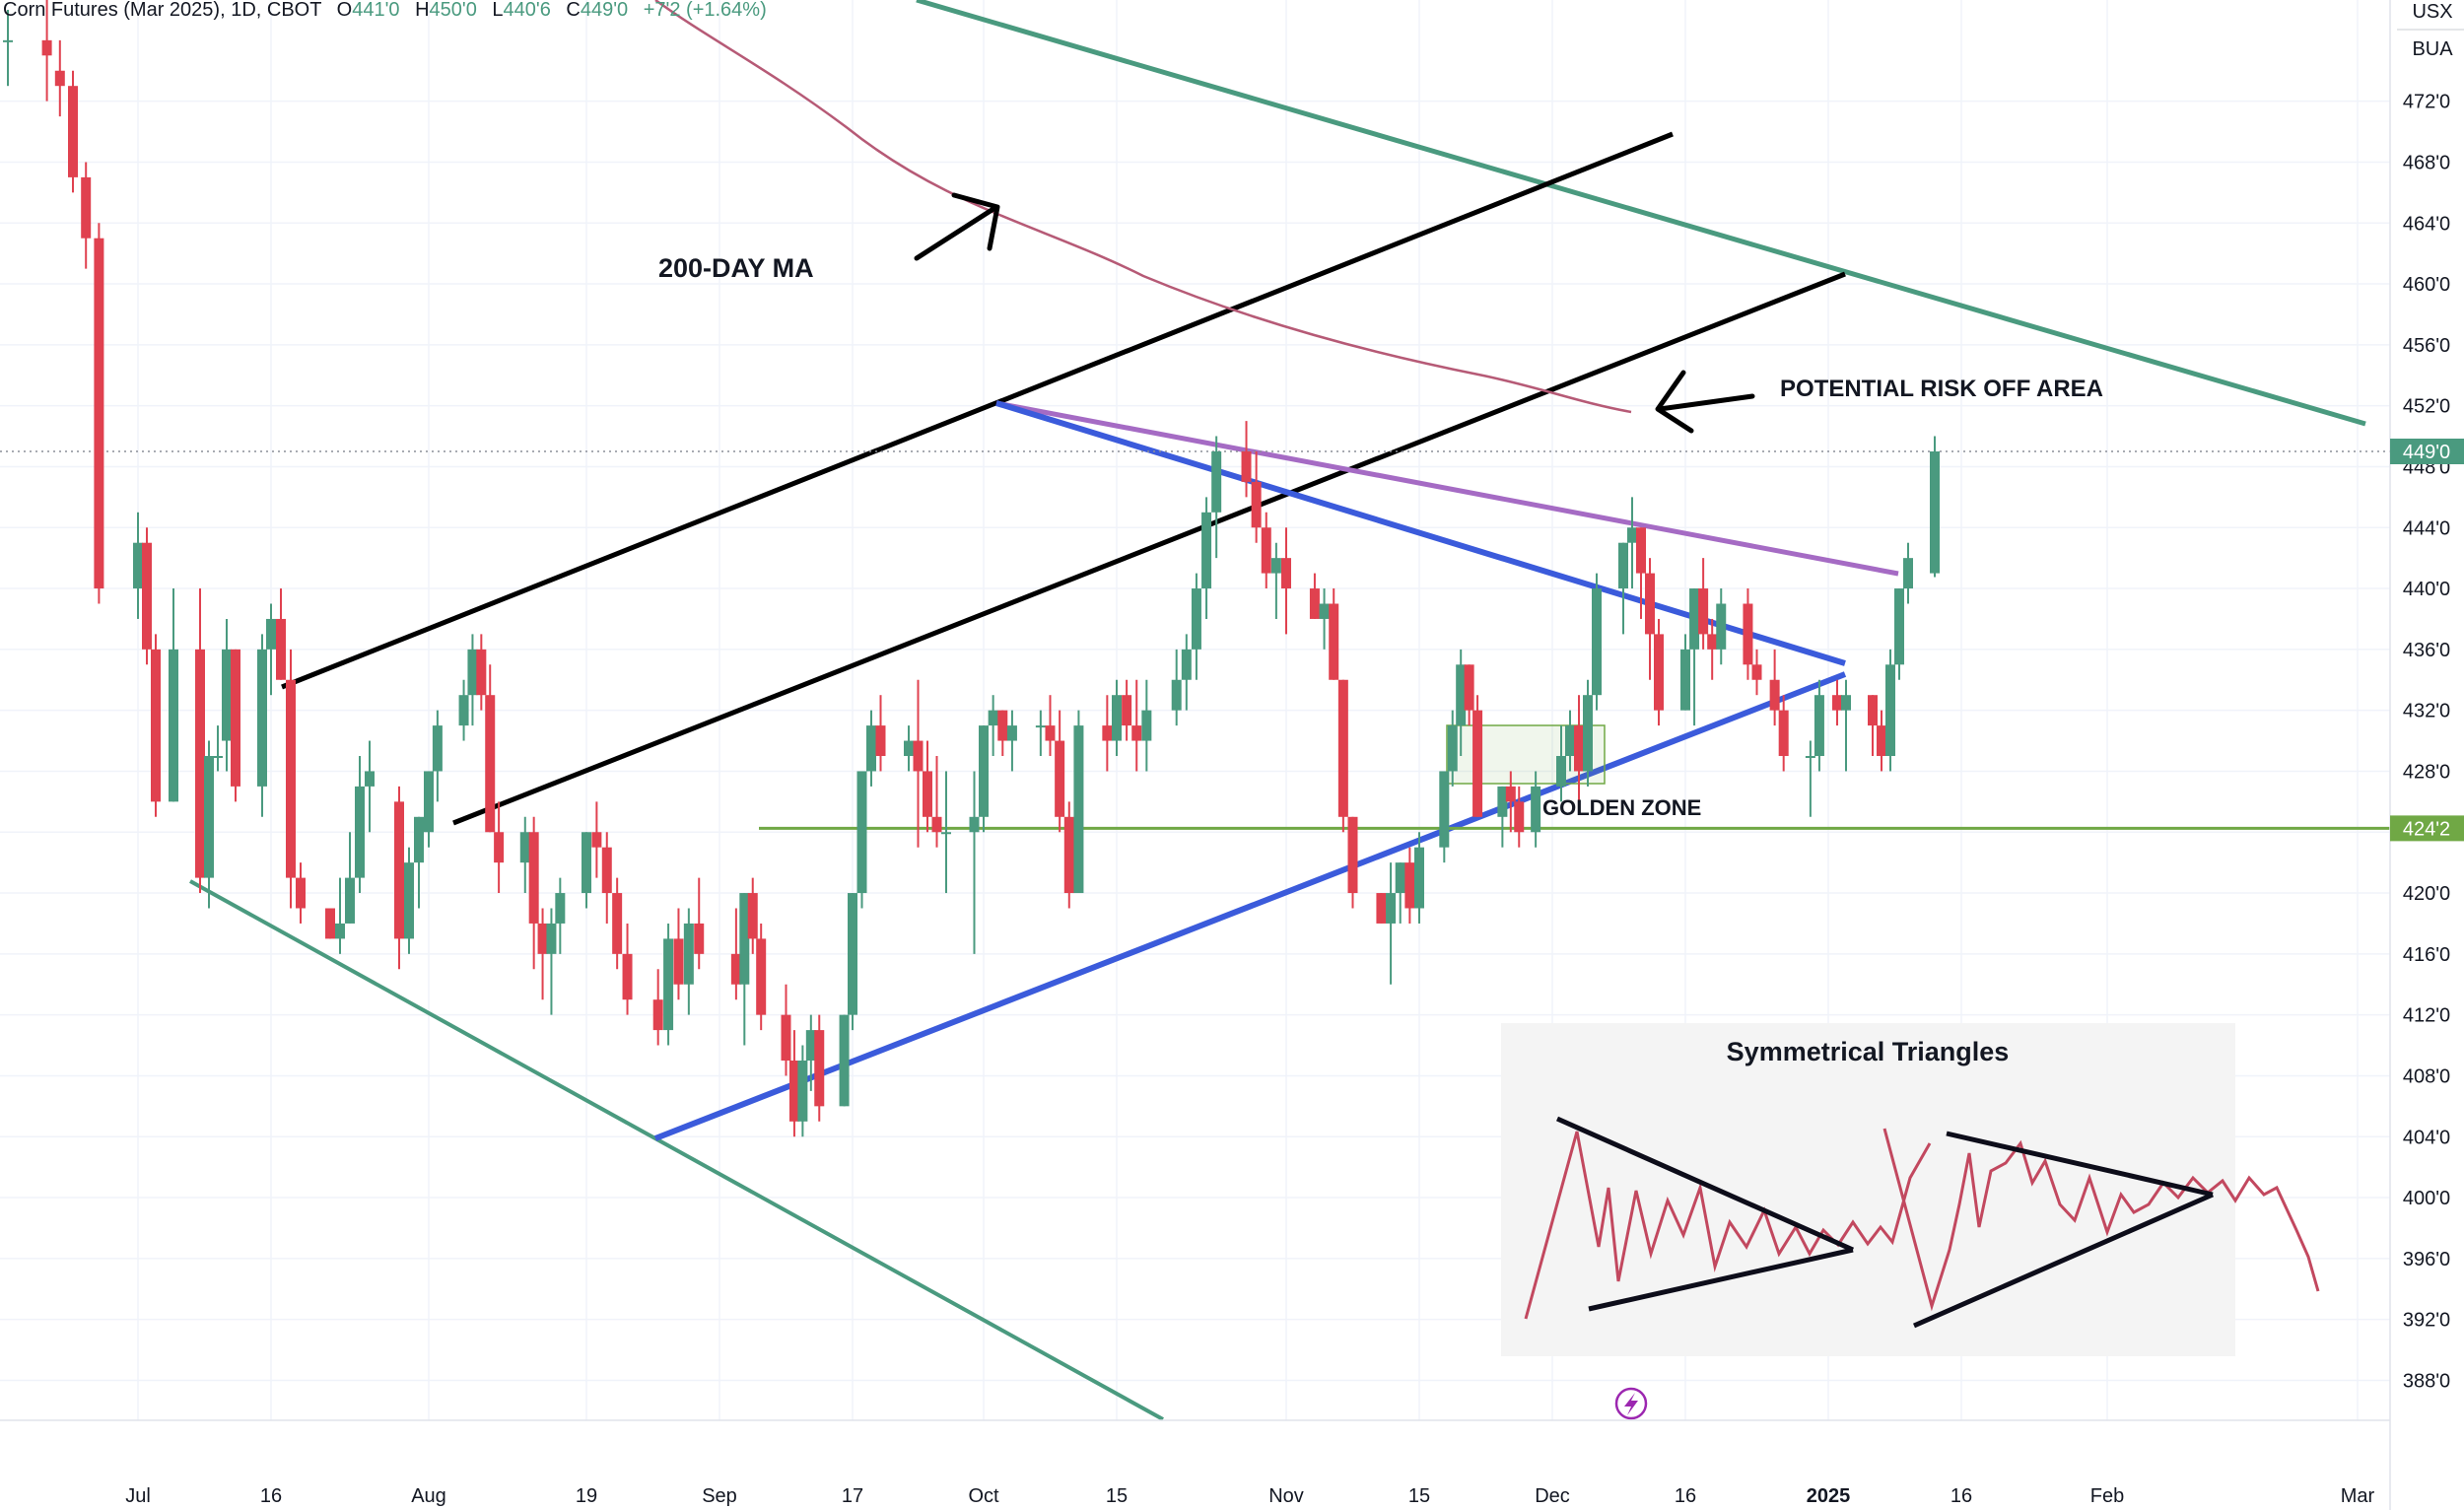  I want to click on ma200-line, so click(1143, 207).